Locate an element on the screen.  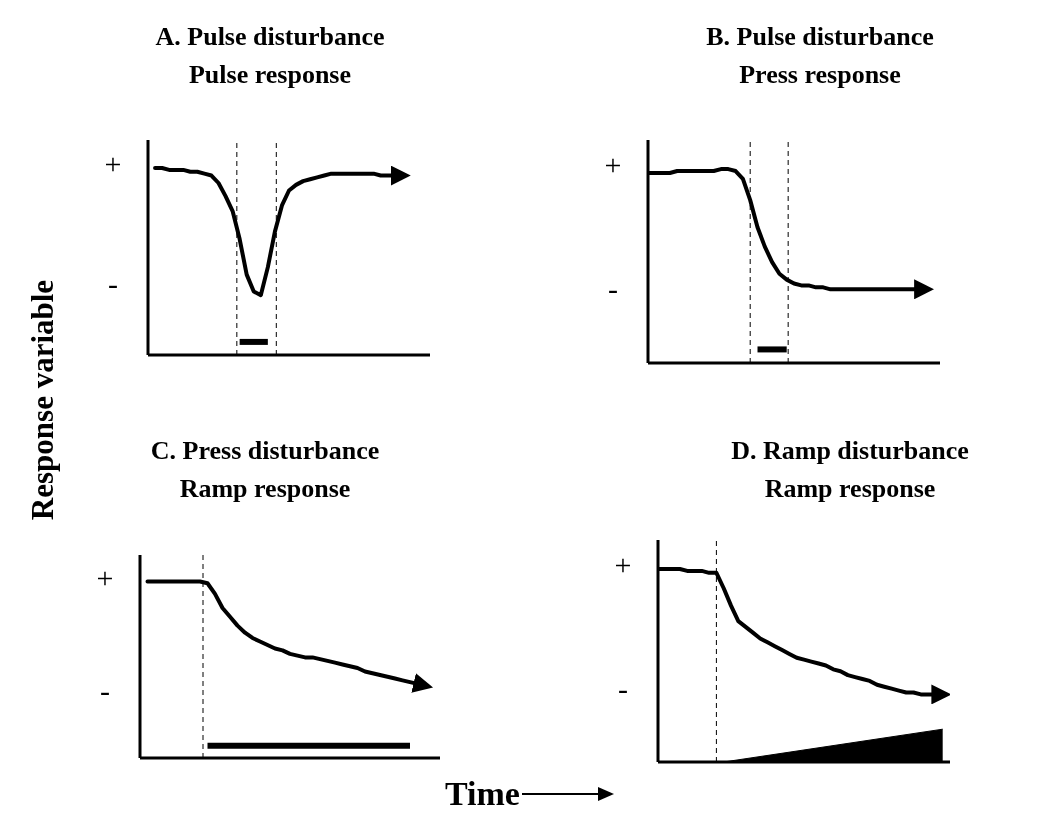
chart-title: C. Press disturbance is located at coordinates (265, 451).